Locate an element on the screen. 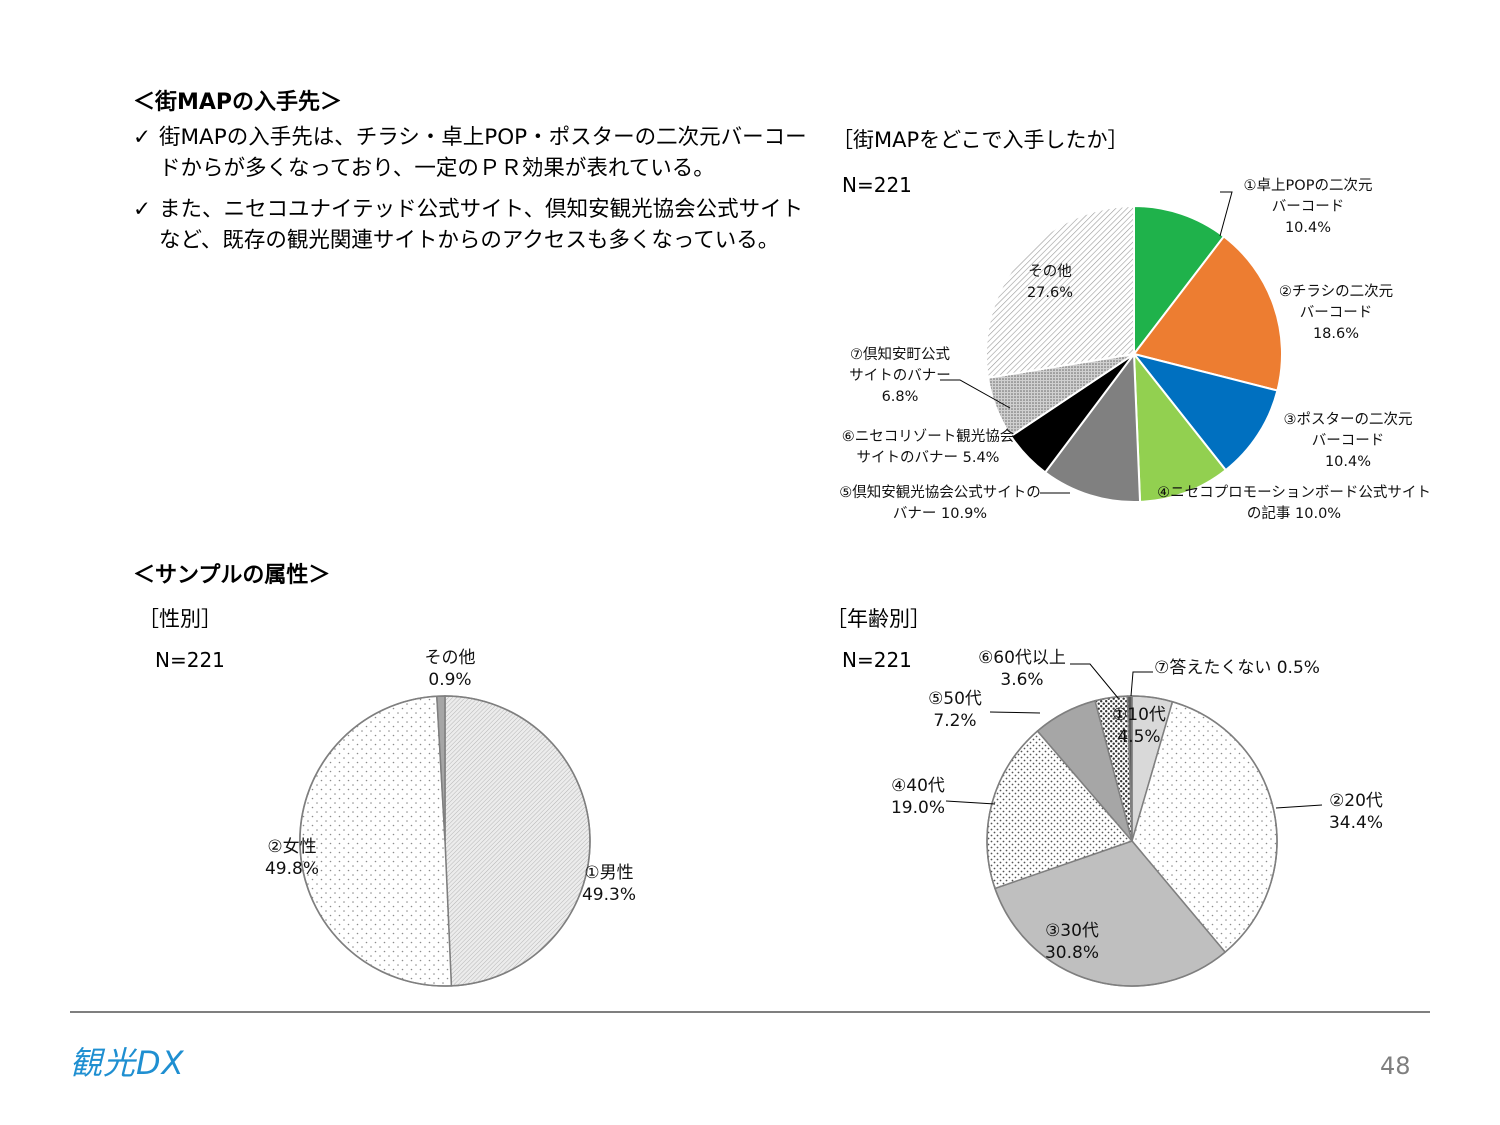 The image size is (1500, 1125). section-heading-sample: ＜サンプルの属性＞ is located at coordinates (232, 575).